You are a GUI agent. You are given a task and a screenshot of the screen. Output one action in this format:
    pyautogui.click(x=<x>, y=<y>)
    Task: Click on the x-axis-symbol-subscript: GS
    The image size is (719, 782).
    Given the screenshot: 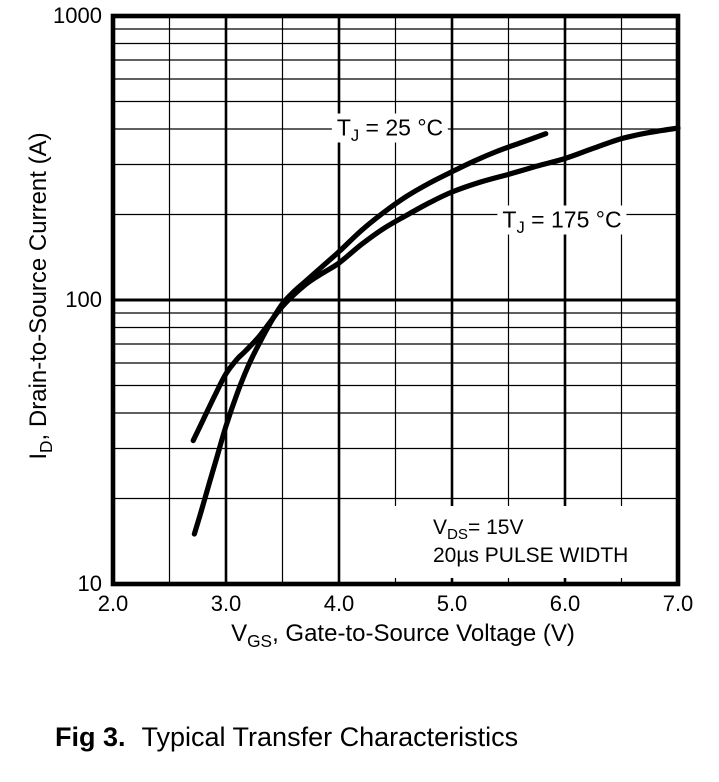 What is the action you would take?
    pyautogui.click(x=260, y=640)
    